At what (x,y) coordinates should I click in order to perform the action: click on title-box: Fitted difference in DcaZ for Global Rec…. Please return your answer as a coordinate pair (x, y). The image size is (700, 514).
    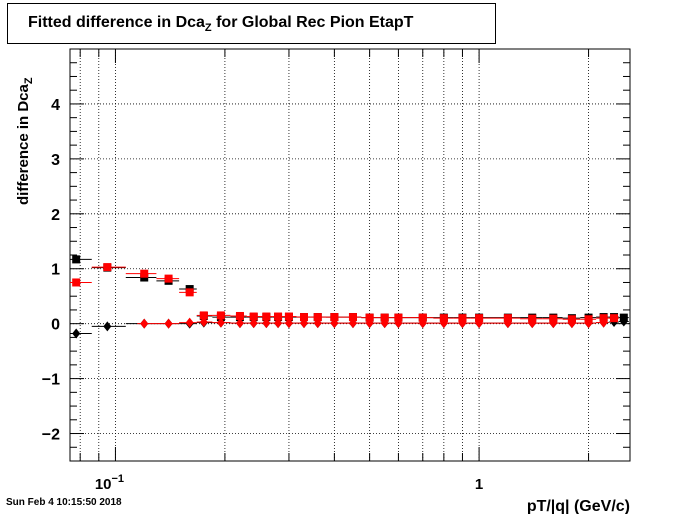
    Looking at the image, I should click on (251, 23).